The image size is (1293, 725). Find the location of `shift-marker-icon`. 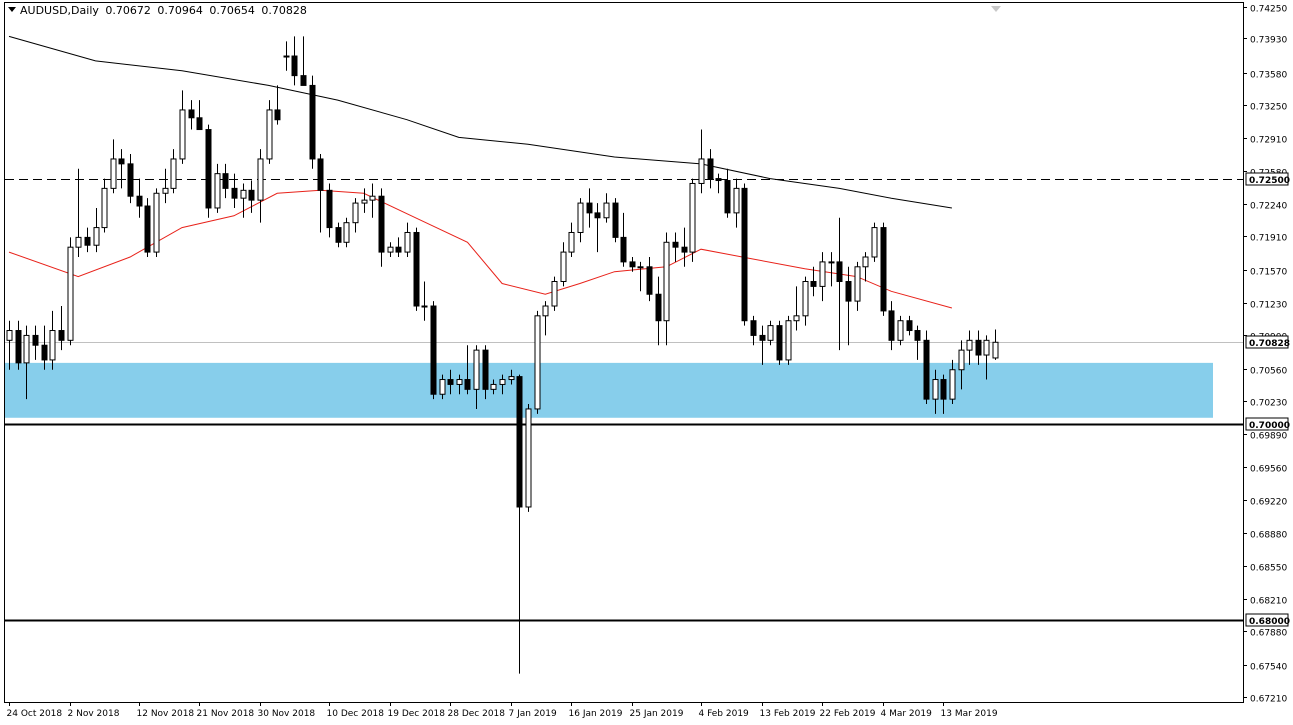

shift-marker-icon is located at coordinates (996, 9).